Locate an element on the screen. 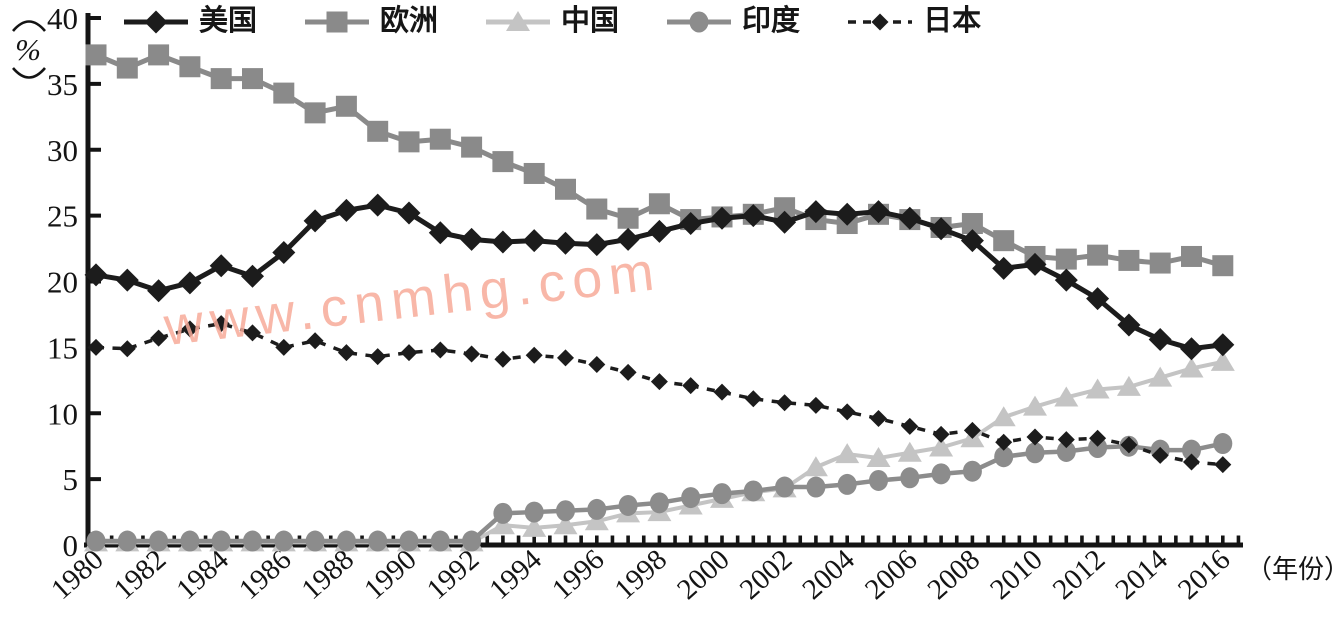  legend-item-china: 中国 is located at coordinates (551, 21).